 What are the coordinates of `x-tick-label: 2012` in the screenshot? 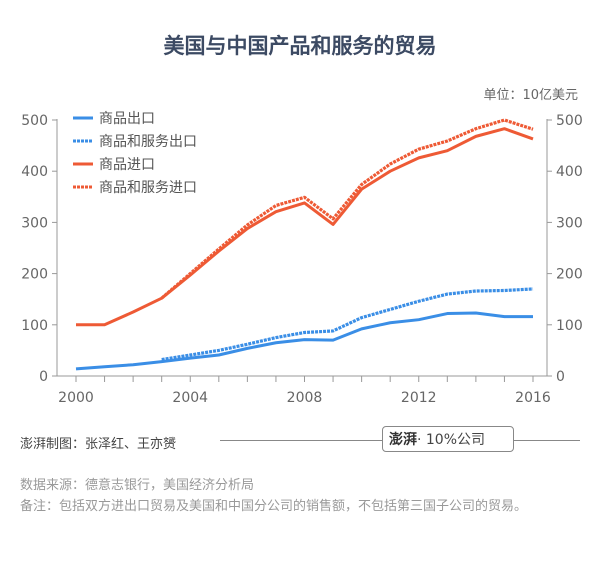 It's located at (419, 398).